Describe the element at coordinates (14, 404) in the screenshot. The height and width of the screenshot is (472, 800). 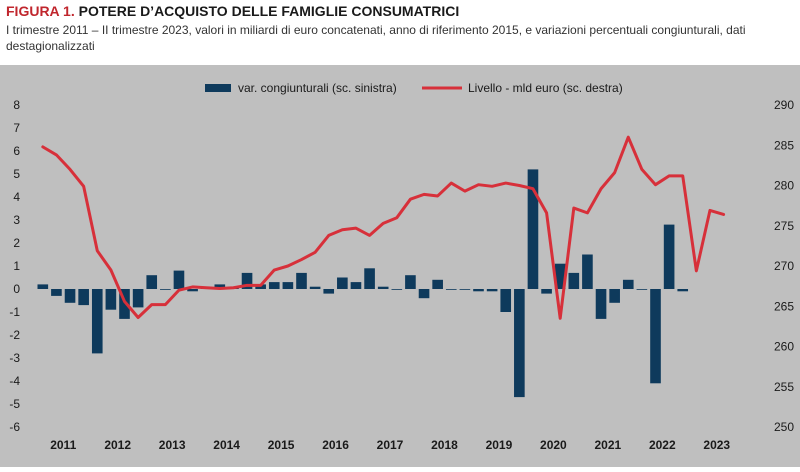
I see `y-left-tick-label: -5` at that location.